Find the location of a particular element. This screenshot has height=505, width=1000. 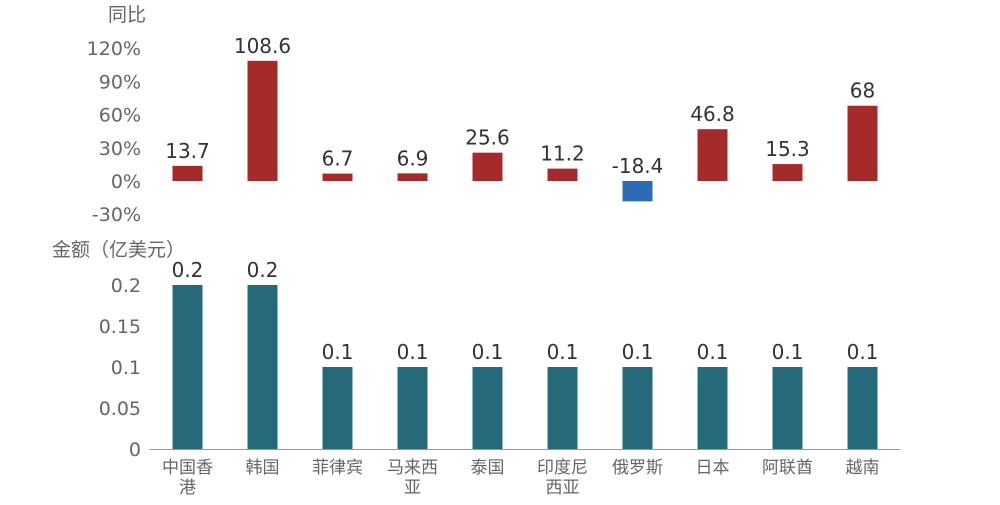

x-category-label: 中国香港 is located at coordinates (187, 478).